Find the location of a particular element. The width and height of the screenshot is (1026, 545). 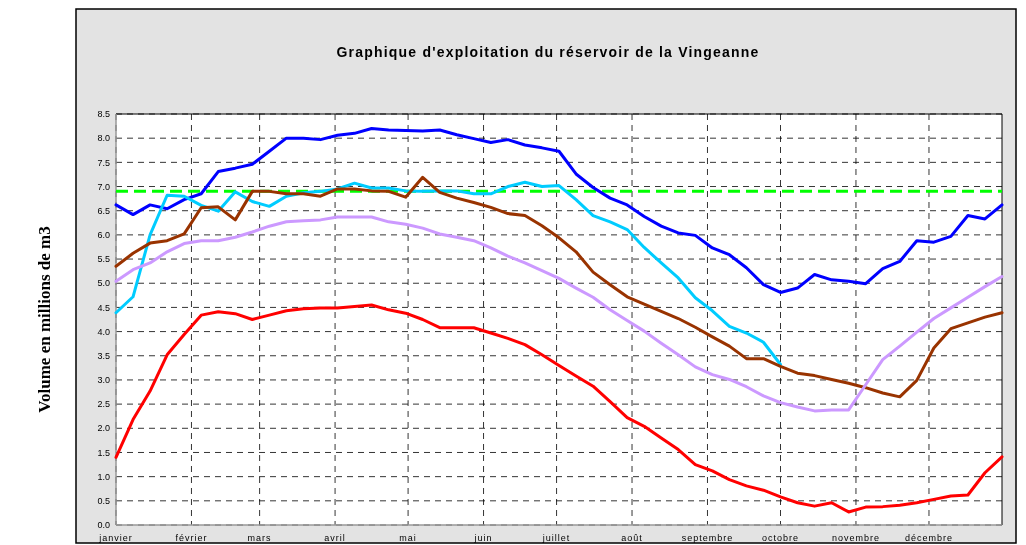

y-tick-label: 1.5 is located at coordinates (103, 452).